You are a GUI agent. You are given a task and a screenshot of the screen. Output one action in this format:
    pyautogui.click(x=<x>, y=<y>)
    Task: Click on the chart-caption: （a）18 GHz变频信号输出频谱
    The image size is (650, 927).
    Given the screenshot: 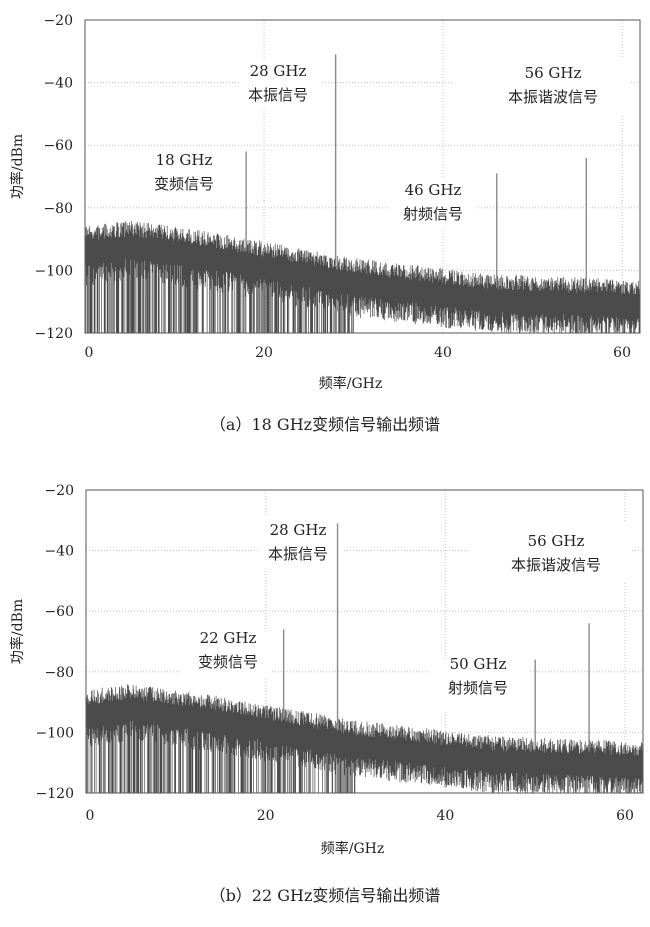 What is the action you would take?
    pyautogui.click(x=325, y=424)
    